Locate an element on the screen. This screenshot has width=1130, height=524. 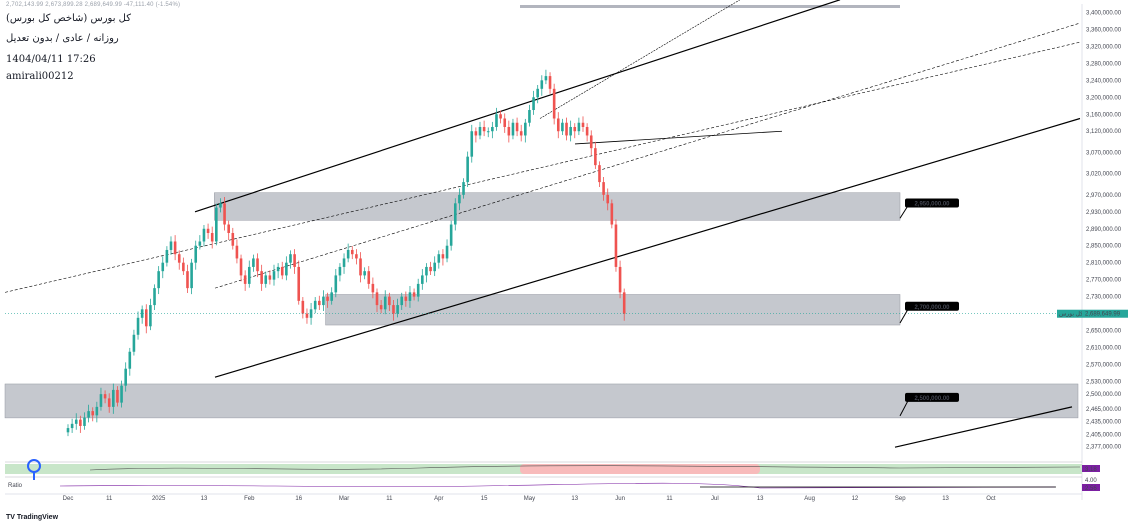
y-tick-label: 2,530,000.00 is located at coordinates (1104, 382).